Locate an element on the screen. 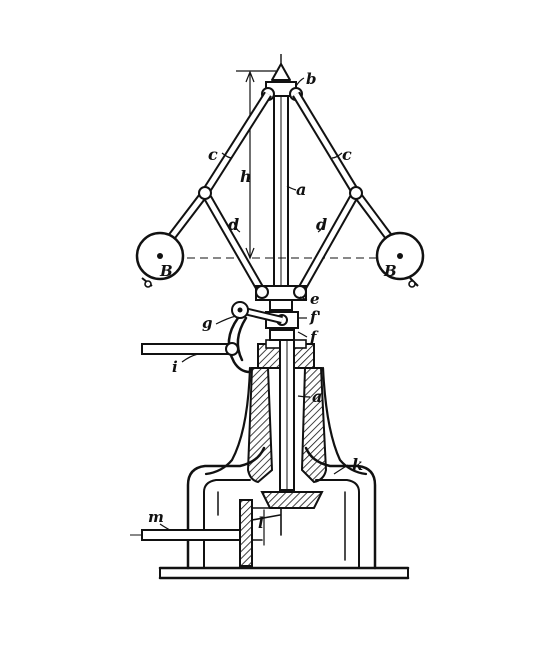 The width and height of the screenshot is (549, 645). link-d-left is located at coordinates (233, 242).